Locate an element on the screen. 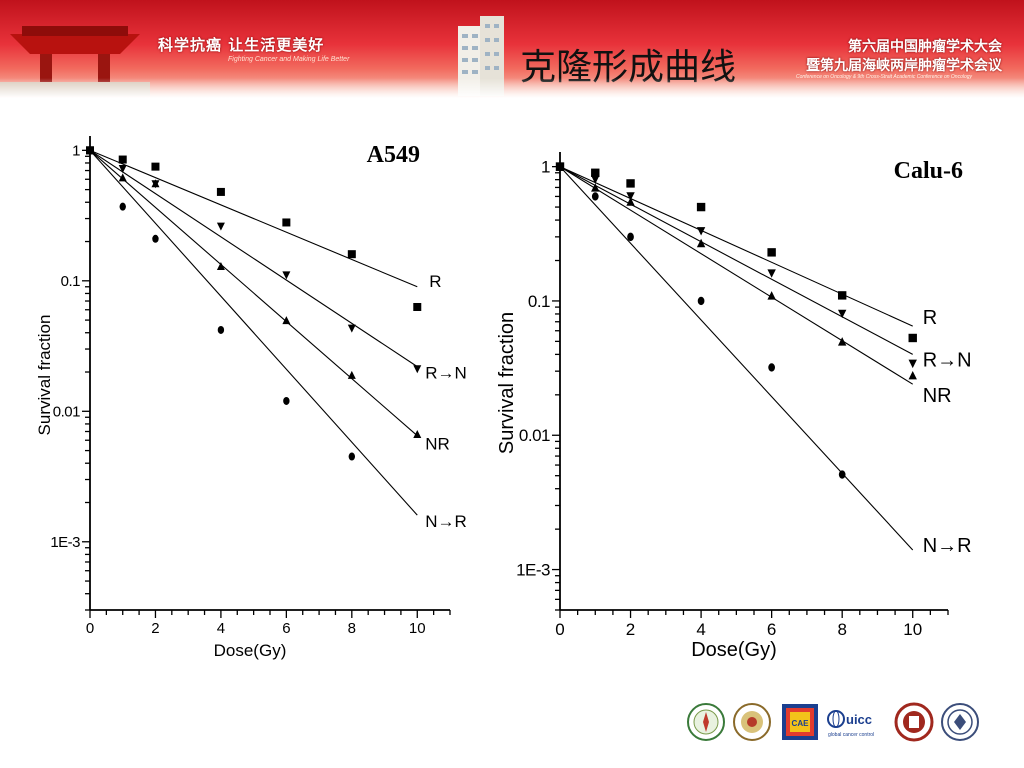  university-logo is located at coordinates (914, 722).